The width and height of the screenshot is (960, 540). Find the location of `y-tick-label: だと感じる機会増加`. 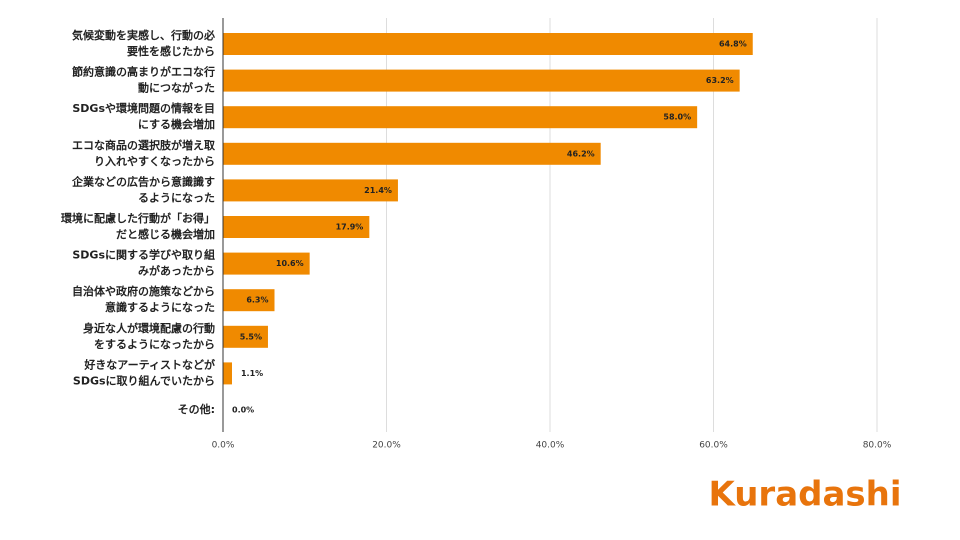

y-tick-label: だと感じる機会増加 is located at coordinates (165, 234).